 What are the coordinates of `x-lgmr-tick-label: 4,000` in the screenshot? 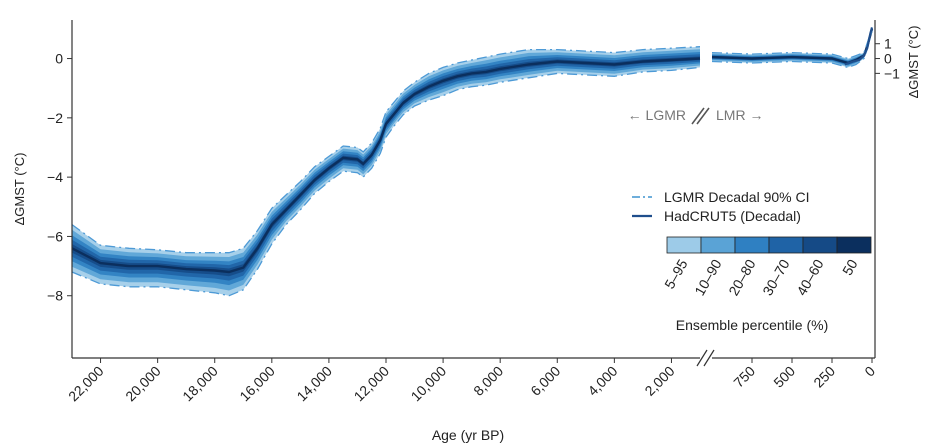 It's located at (602, 381).